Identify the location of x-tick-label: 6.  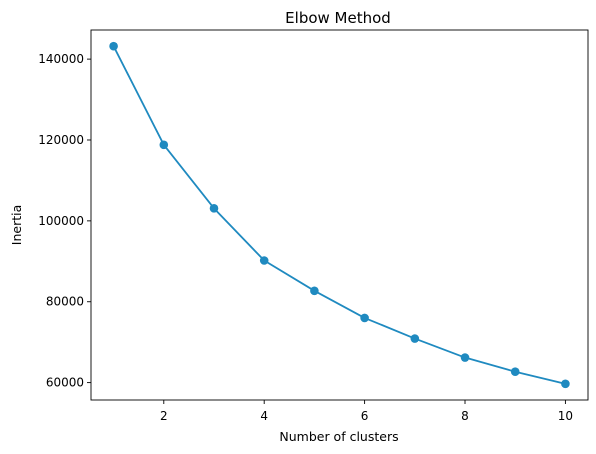
(365, 416).